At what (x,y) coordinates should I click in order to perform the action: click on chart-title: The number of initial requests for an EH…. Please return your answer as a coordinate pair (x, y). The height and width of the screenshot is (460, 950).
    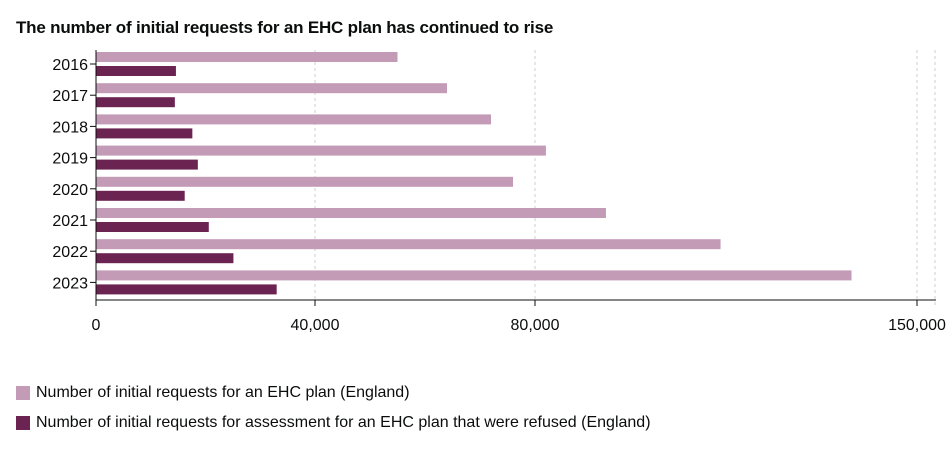
    Looking at the image, I should click on (285, 27).